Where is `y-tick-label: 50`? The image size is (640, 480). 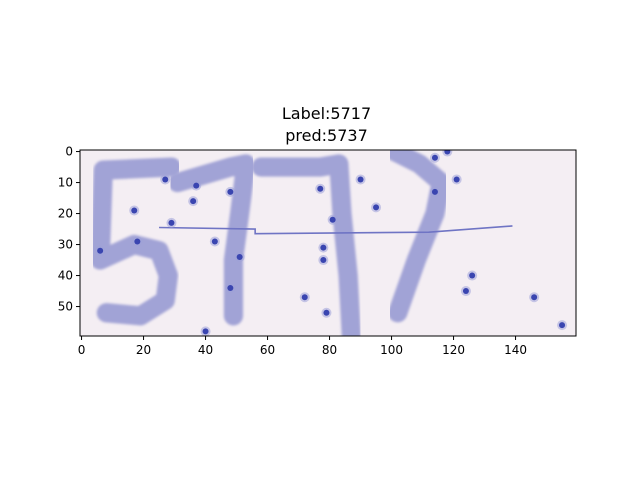 y-tick-label: 50 is located at coordinates (65, 307).